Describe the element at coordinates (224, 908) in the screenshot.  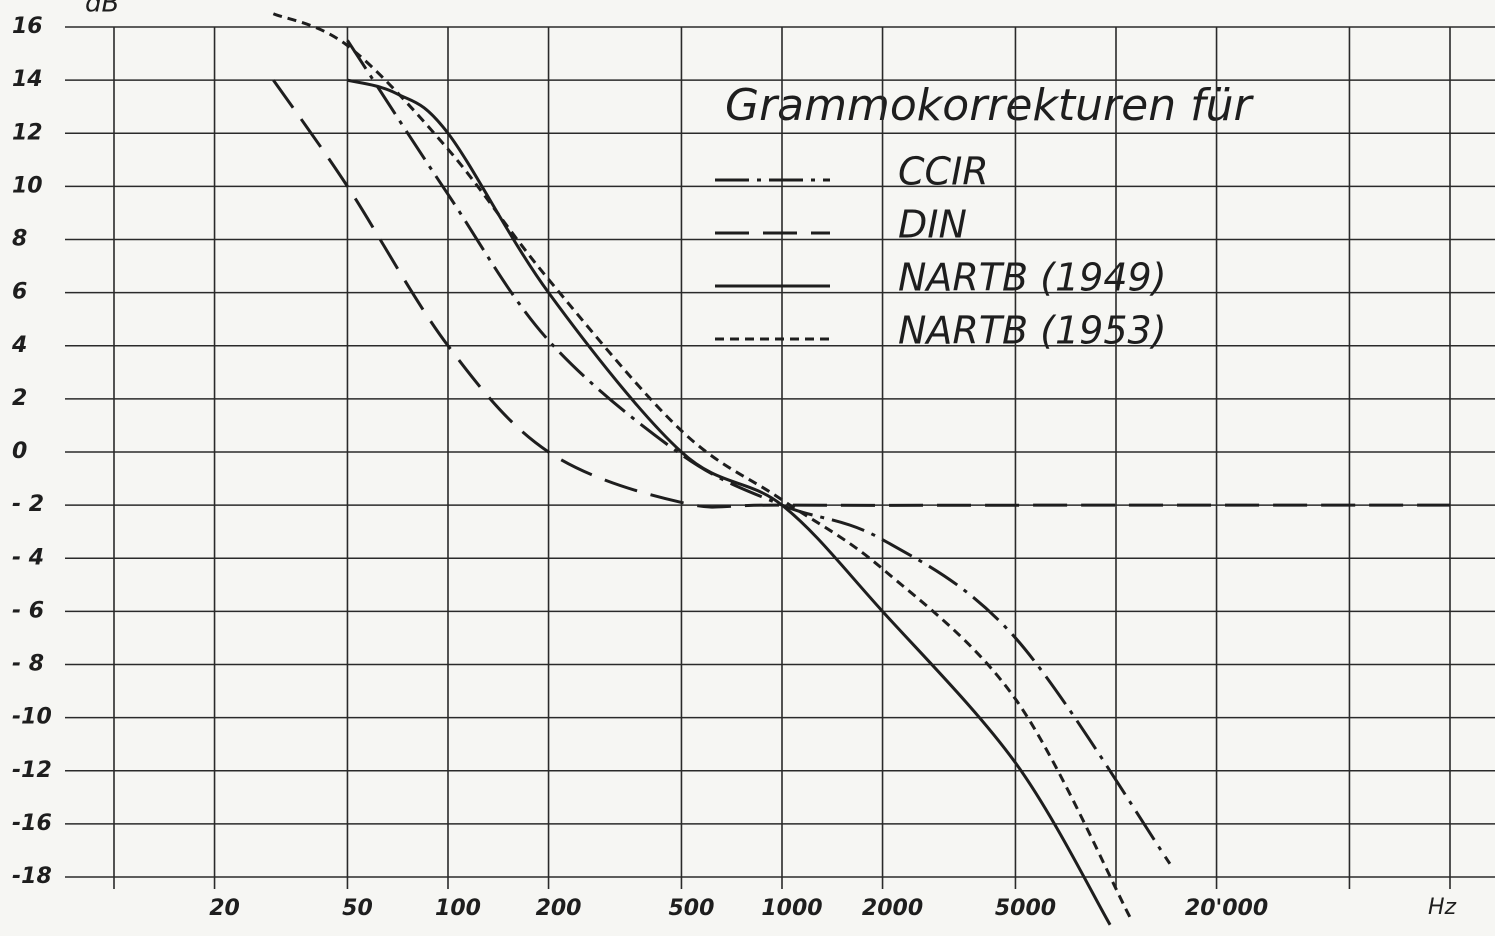
I see `x-tick-label: 20` at that location.